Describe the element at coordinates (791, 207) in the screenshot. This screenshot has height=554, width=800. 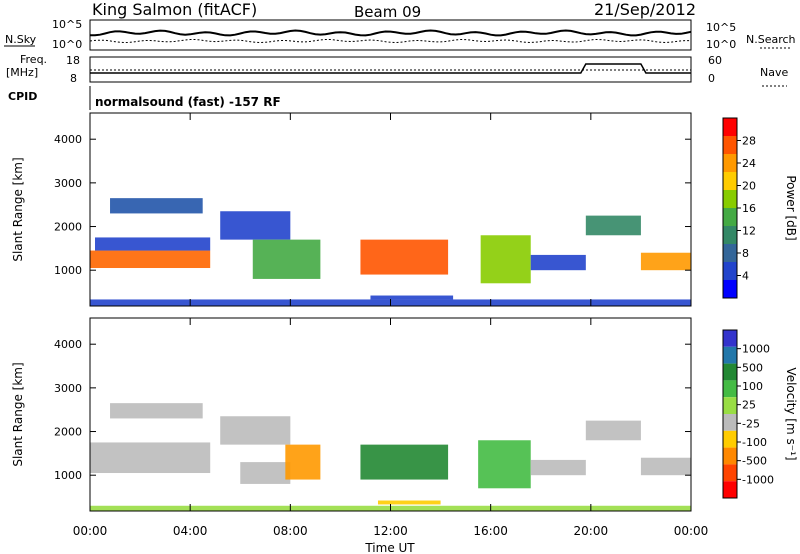
I see `power-colorbar-label: Power [dB]` at that location.